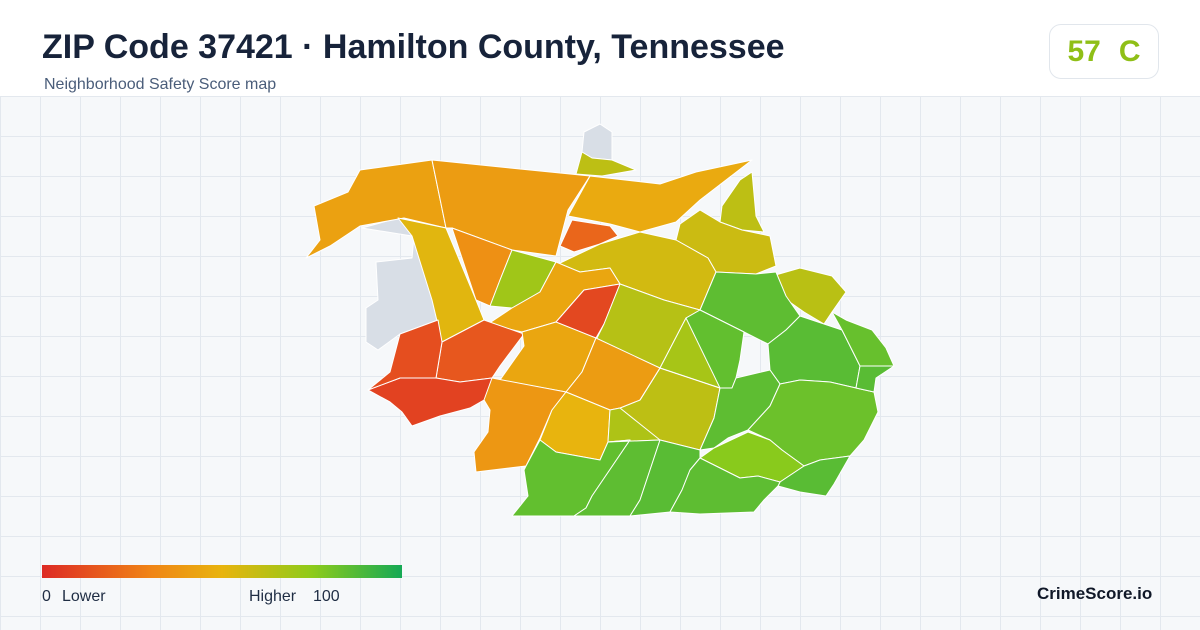  Describe the element at coordinates (84, 596) in the screenshot. I see `legend-min-label: Lower` at that location.